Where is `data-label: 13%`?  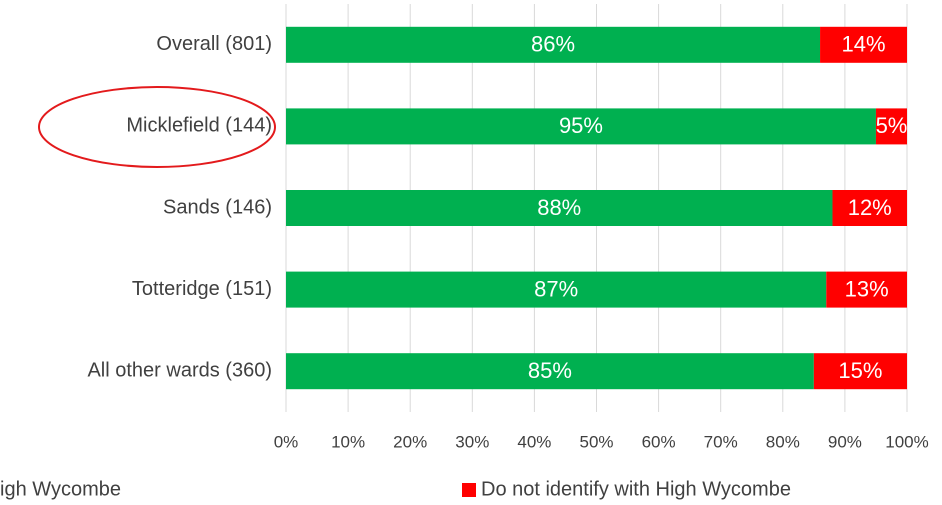
data-label: 13% is located at coordinates (867, 288).